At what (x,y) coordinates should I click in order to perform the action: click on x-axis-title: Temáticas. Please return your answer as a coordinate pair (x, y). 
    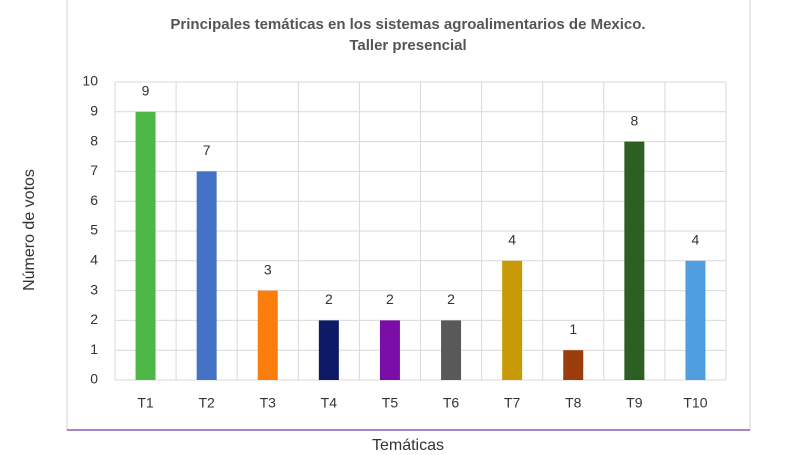
    Looking at the image, I should click on (408, 445).